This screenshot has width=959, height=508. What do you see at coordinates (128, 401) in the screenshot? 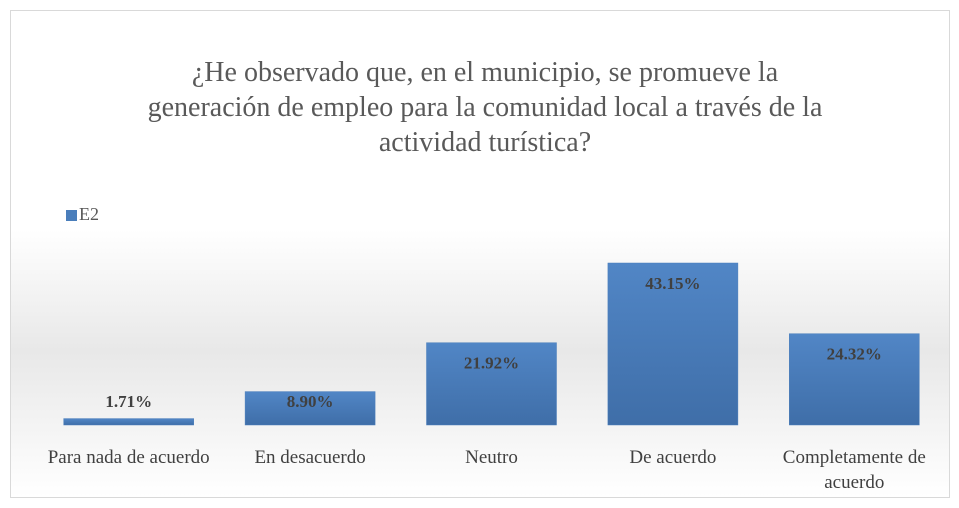
I see `data-label: 1.71%` at bounding box center [128, 401].